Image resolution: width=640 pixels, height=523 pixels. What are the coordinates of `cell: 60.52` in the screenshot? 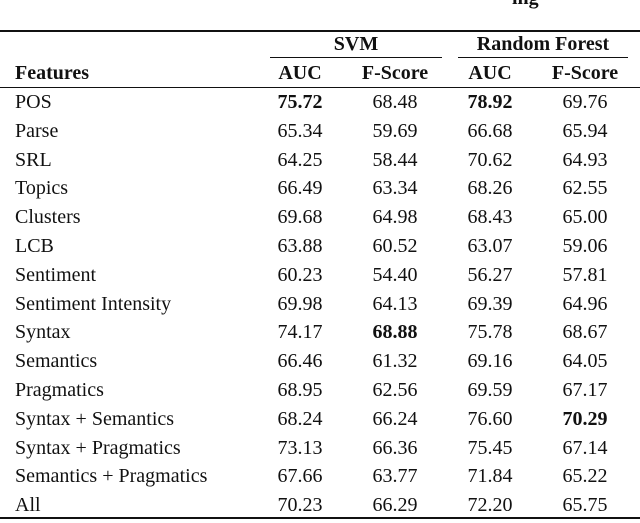 It's located at (395, 246).